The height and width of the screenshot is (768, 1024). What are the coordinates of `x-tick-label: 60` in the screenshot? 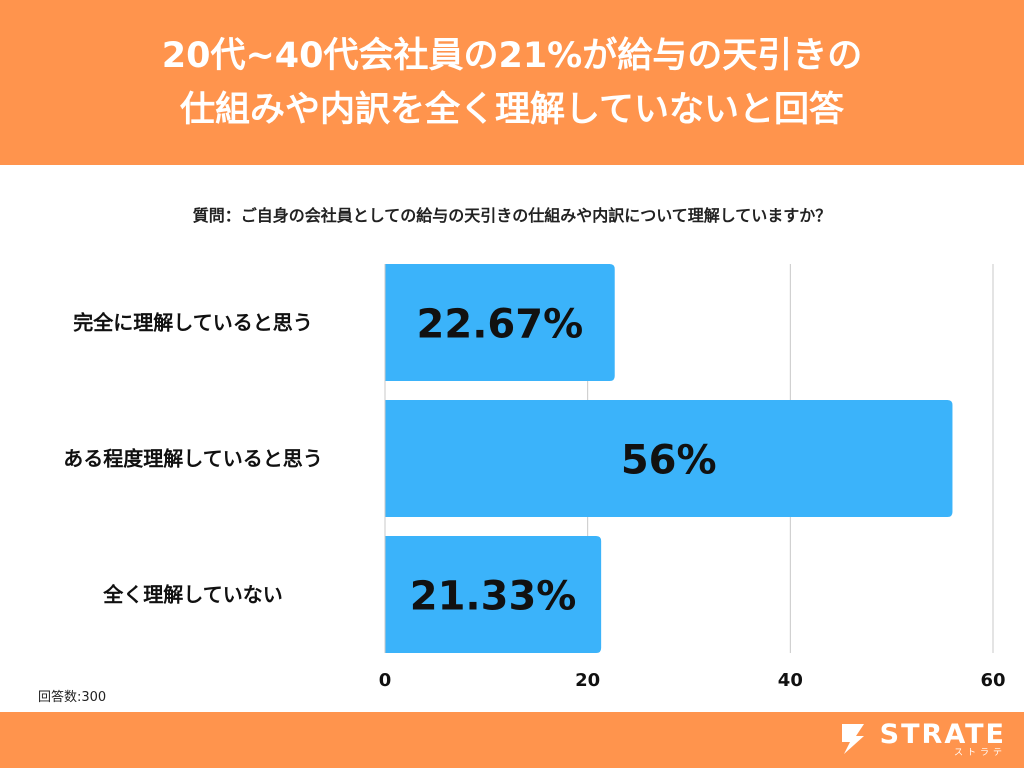 It's located at (992, 680).